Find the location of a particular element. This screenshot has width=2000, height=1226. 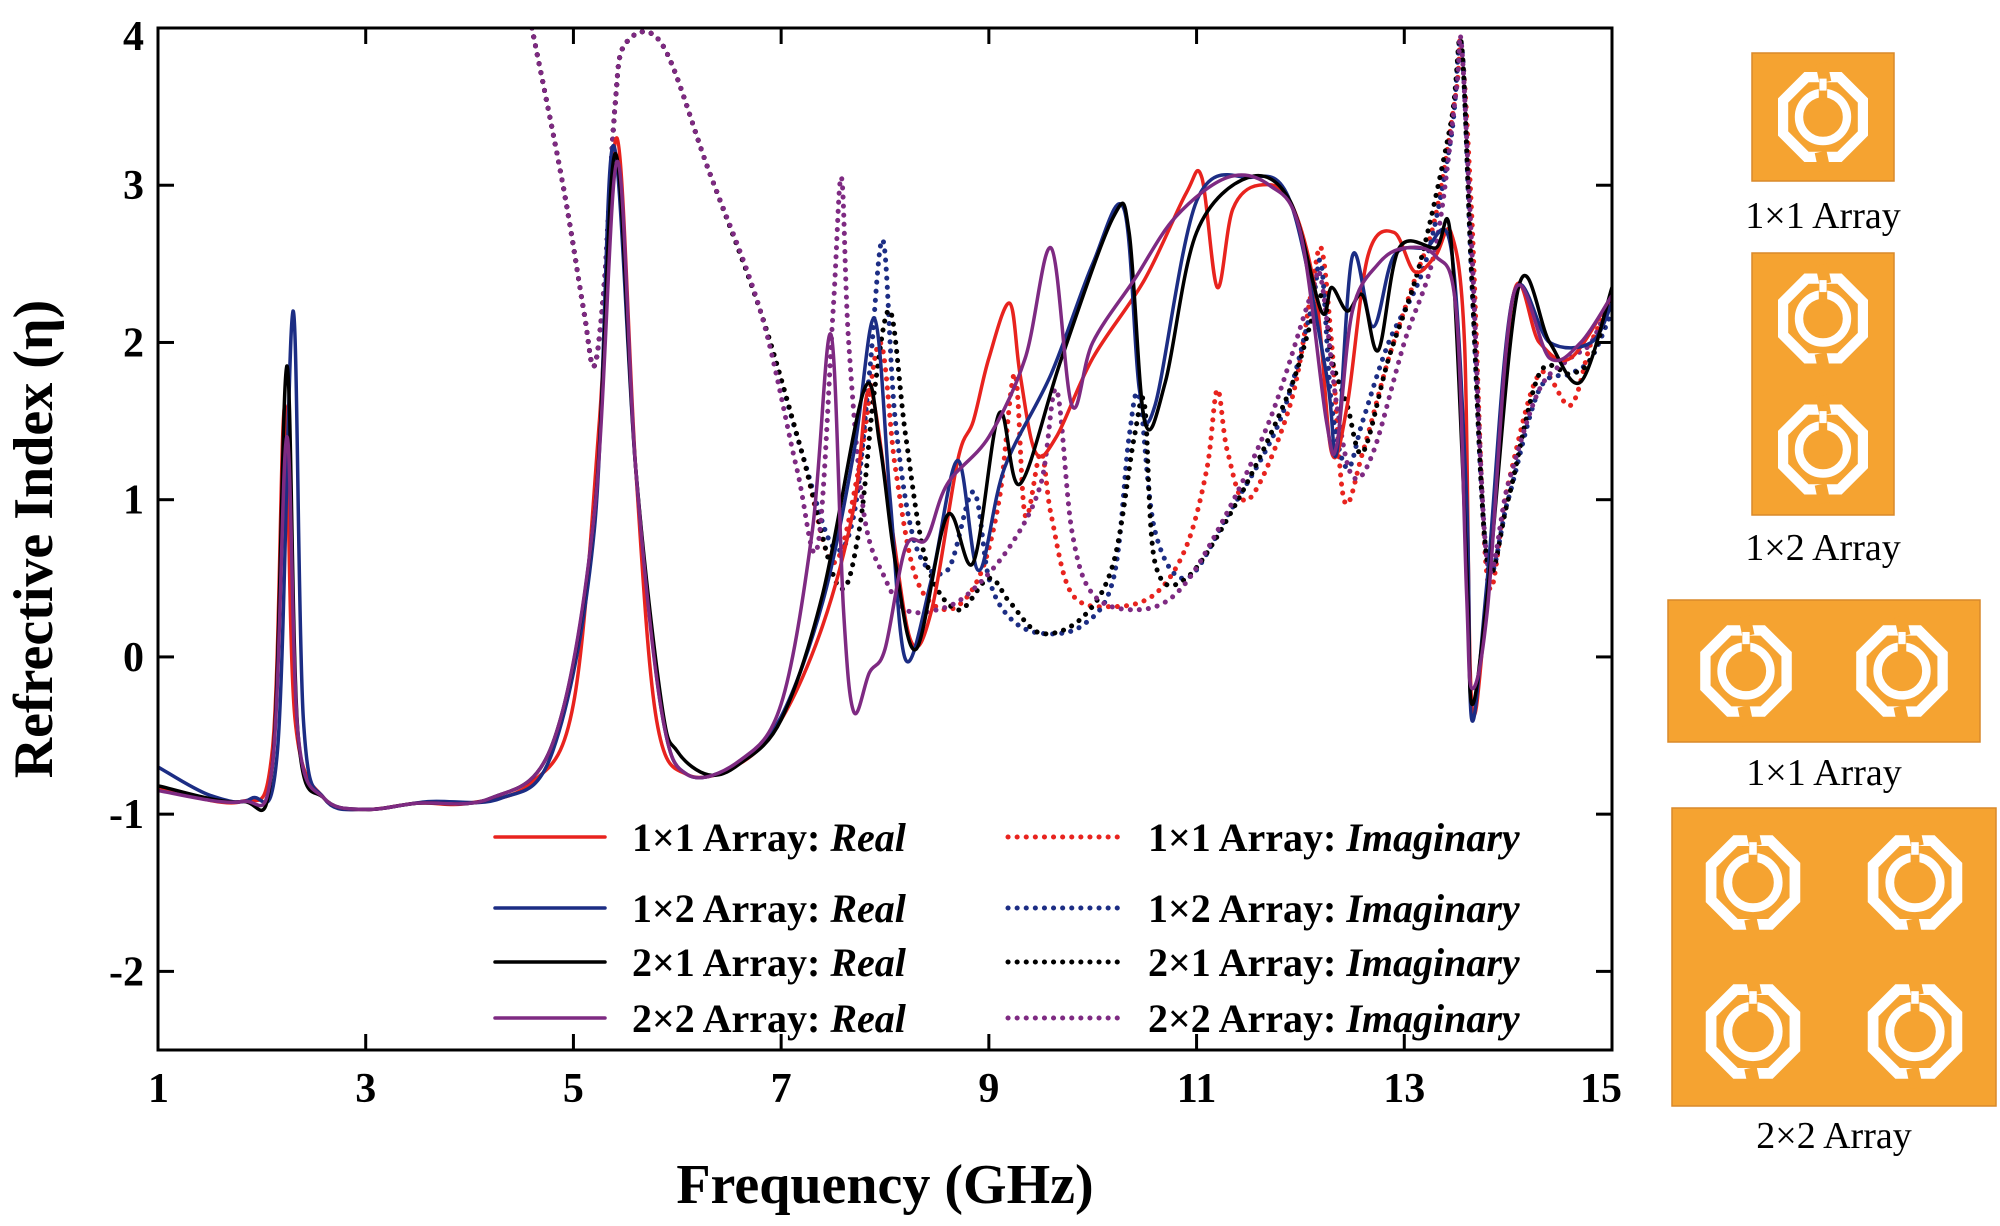

array-diagrams: 1×1 Array 1×2 Array 1×1 Array 2×2 Array is located at coordinates (1832, 604).